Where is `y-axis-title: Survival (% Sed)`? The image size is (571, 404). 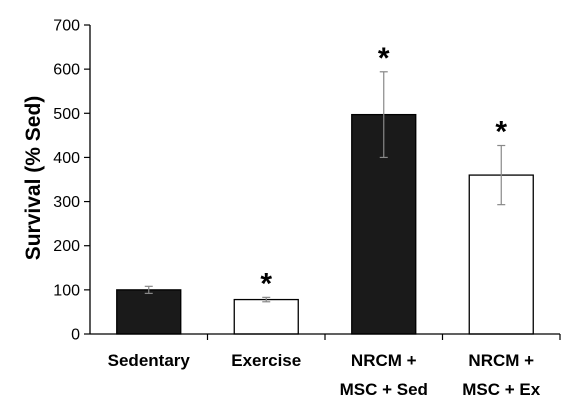 y-axis-title: Survival (% Sed) is located at coordinates (33, 178).